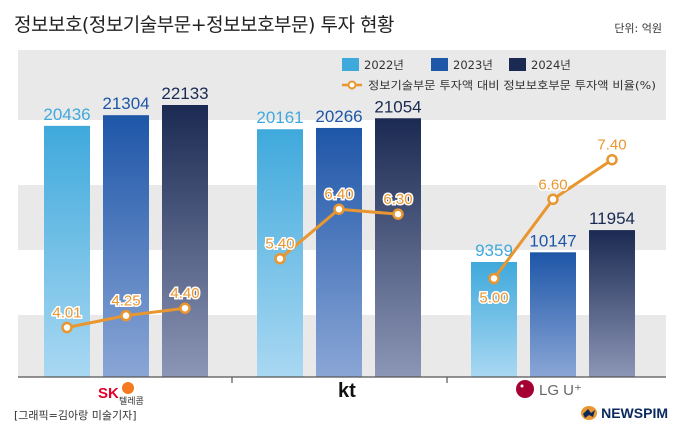 Image resolution: width=680 pixels, height=442 pixels. What do you see at coordinates (66, 114) in the screenshot?
I see `bar-value-label: 20436` at bounding box center [66, 114].